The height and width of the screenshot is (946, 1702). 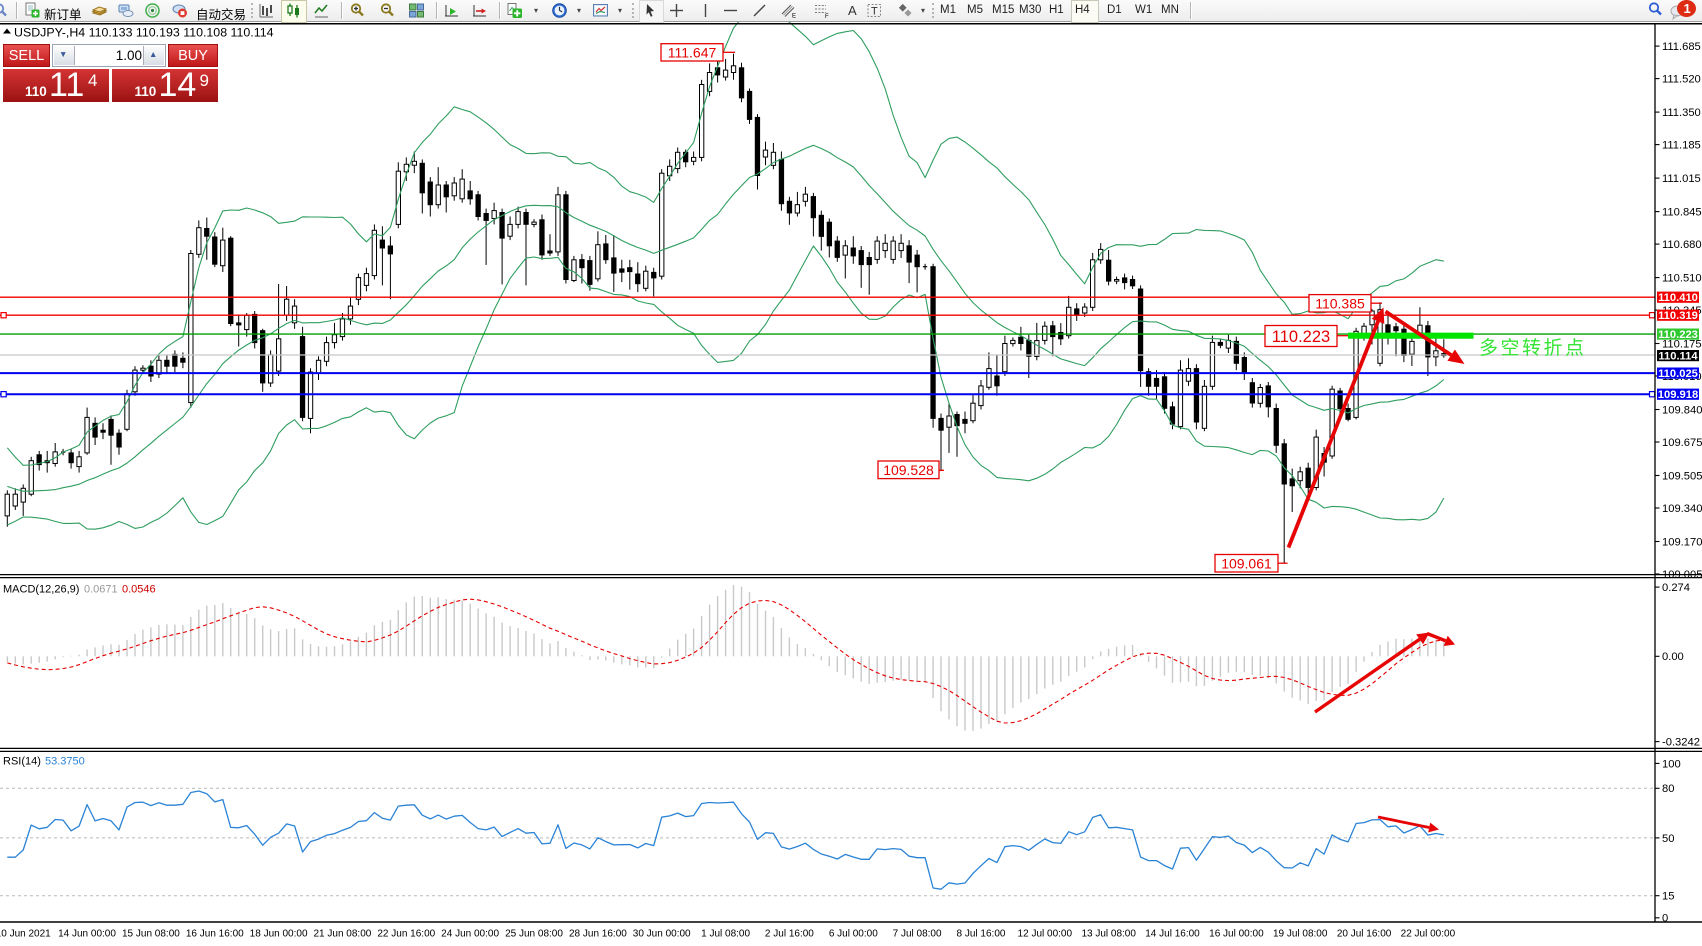 What do you see at coordinates (1682, 575) in the screenshot?
I see `svg-text: 109.005` at bounding box center [1682, 575].